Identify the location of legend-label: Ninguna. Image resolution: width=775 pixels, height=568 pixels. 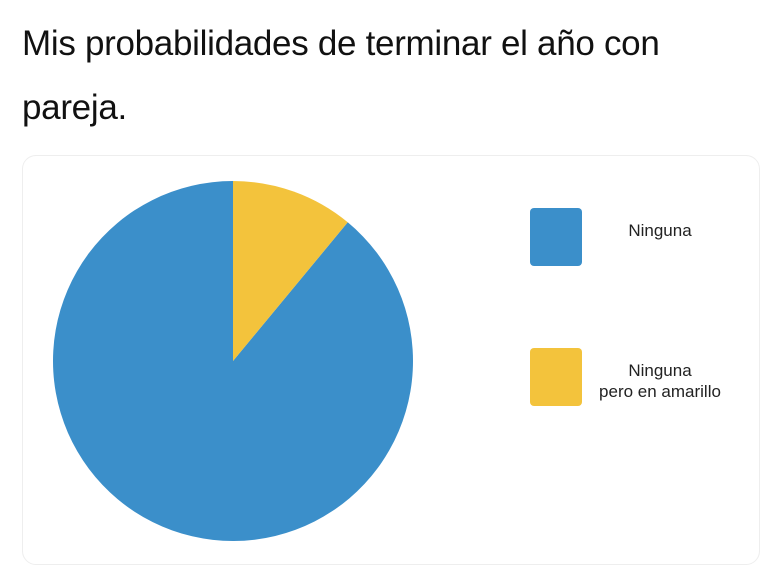
(660, 230).